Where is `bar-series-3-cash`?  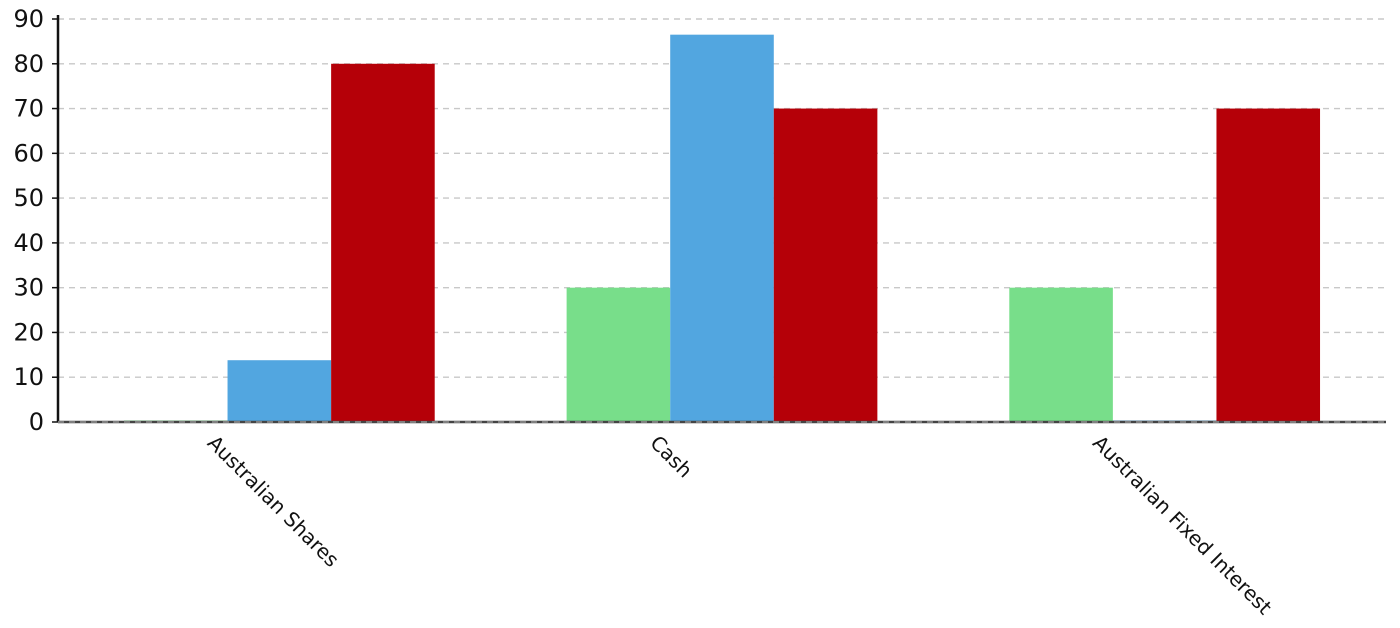 bar-series-3-cash is located at coordinates (825, 265).